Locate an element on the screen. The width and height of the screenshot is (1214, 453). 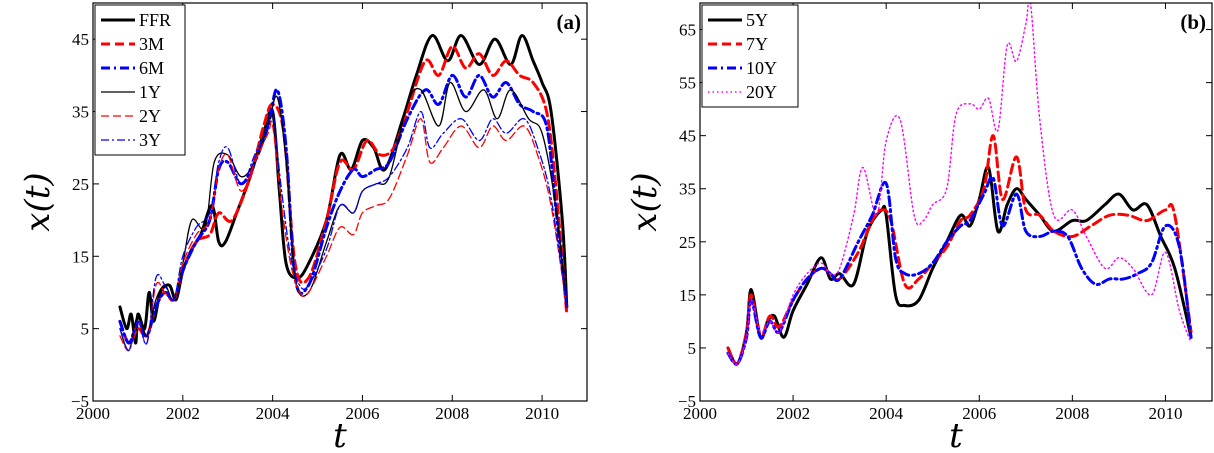
legend-label-10y: 10Y is located at coordinates (761, 68).